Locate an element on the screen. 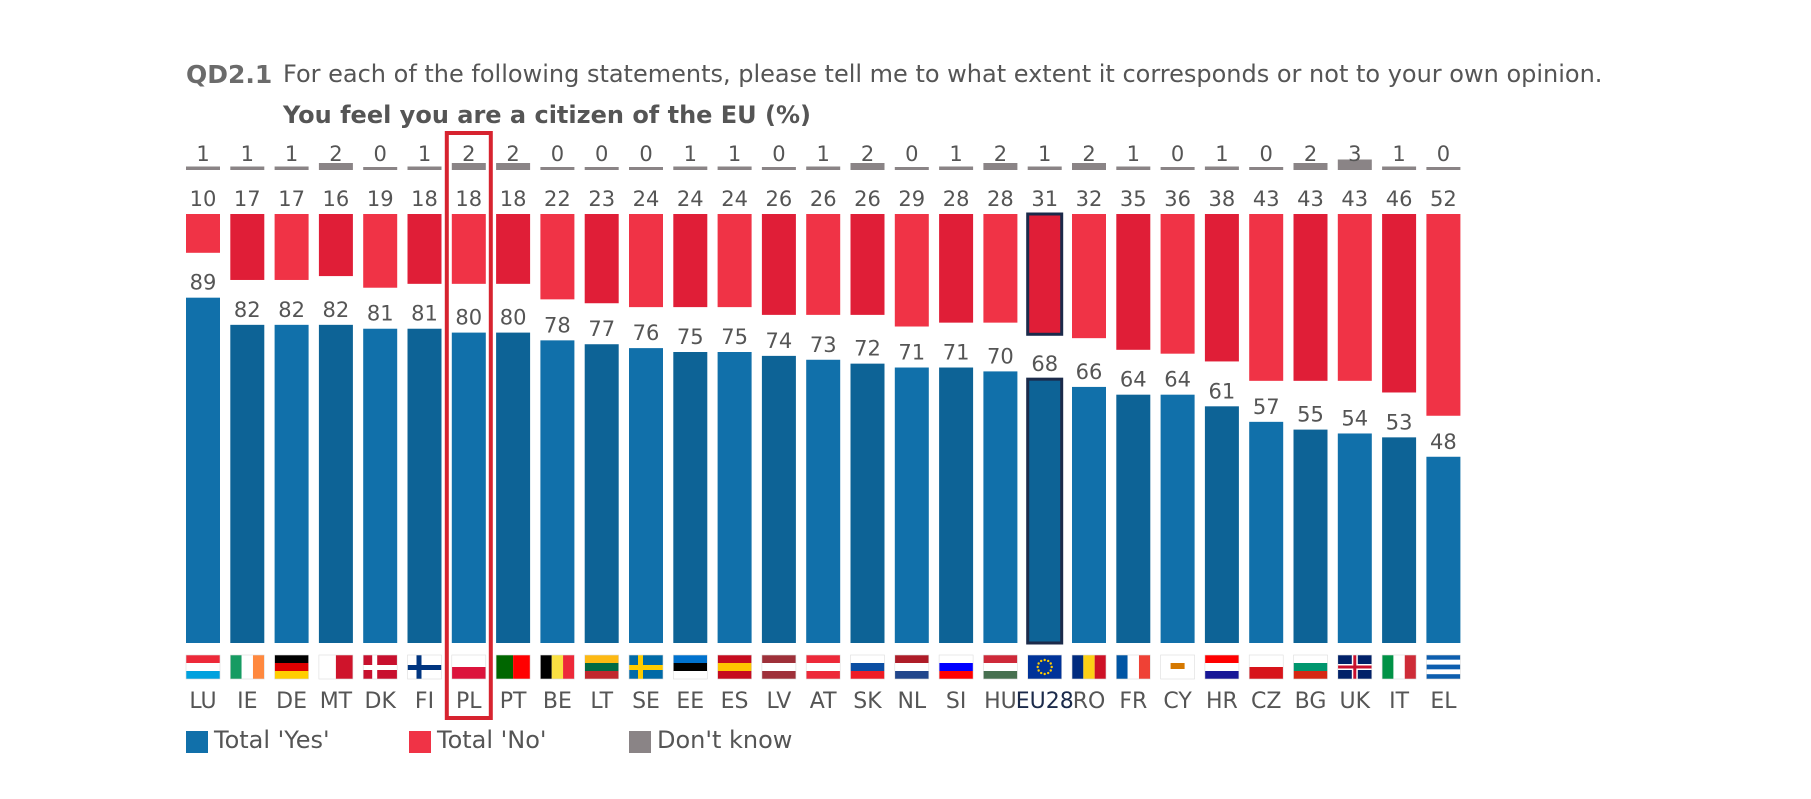 Image resolution: width=1811 pixels, height=799 pixels. bar-yes-fr is located at coordinates (1133, 518).